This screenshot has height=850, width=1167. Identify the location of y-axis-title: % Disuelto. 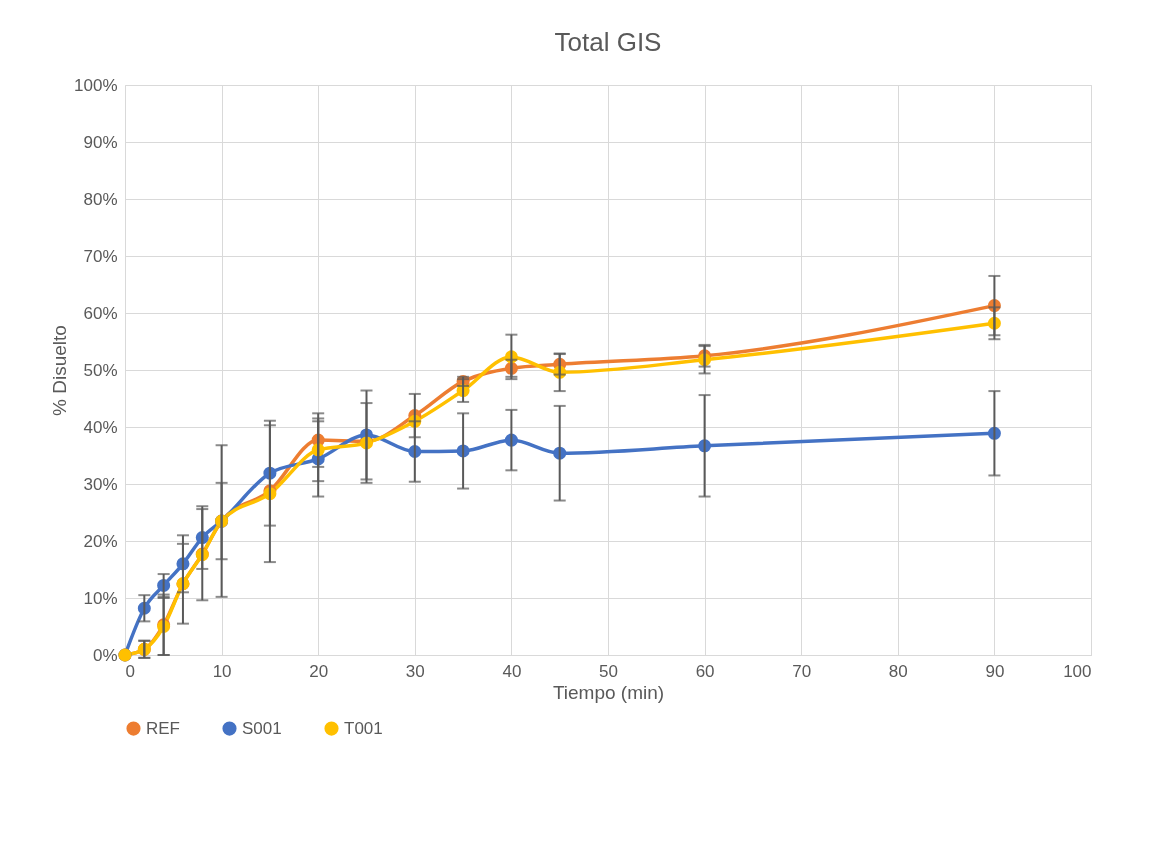
(60, 370).